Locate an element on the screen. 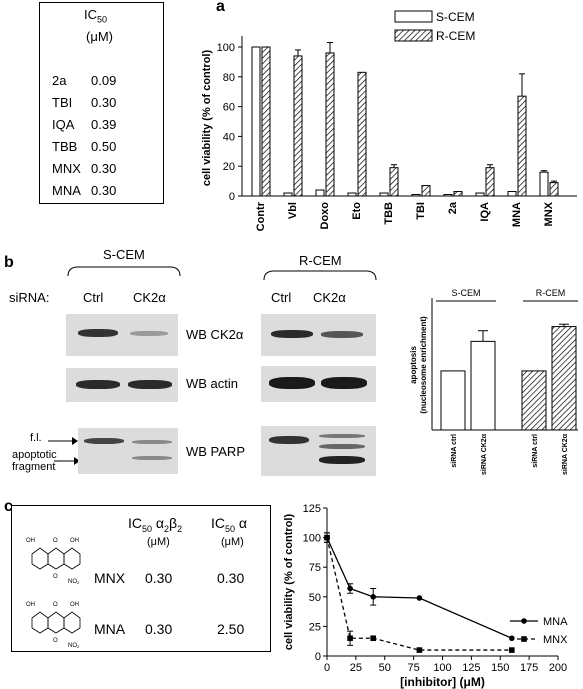  legend-label: S-CEM is located at coordinates (455, 17).